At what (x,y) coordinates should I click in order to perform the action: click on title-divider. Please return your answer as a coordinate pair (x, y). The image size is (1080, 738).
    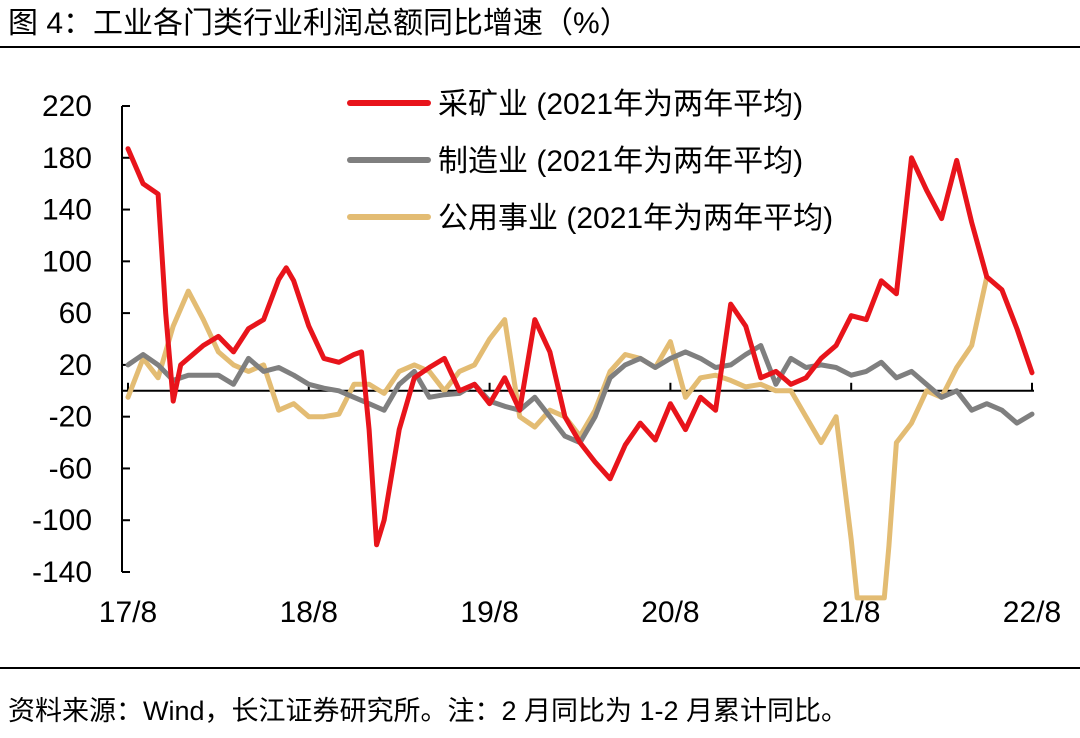
    Looking at the image, I should click on (540, 47).